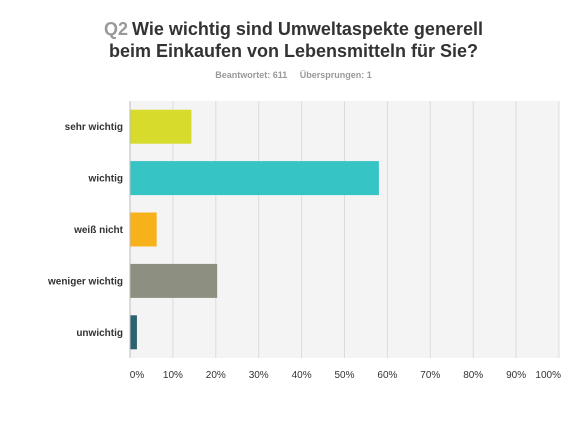 The width and height of the screenshot is (587, 424). What do you see at coordinates (430, 375) in the screenshot?
I see `x-tick-label: 70%` at bounding box center [430, 375].